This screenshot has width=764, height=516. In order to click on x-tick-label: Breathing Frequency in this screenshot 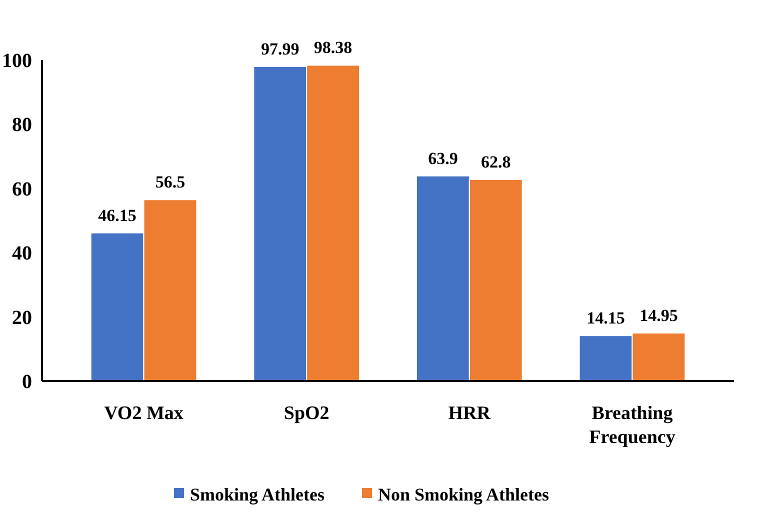, I will do `click(632, 425)`.